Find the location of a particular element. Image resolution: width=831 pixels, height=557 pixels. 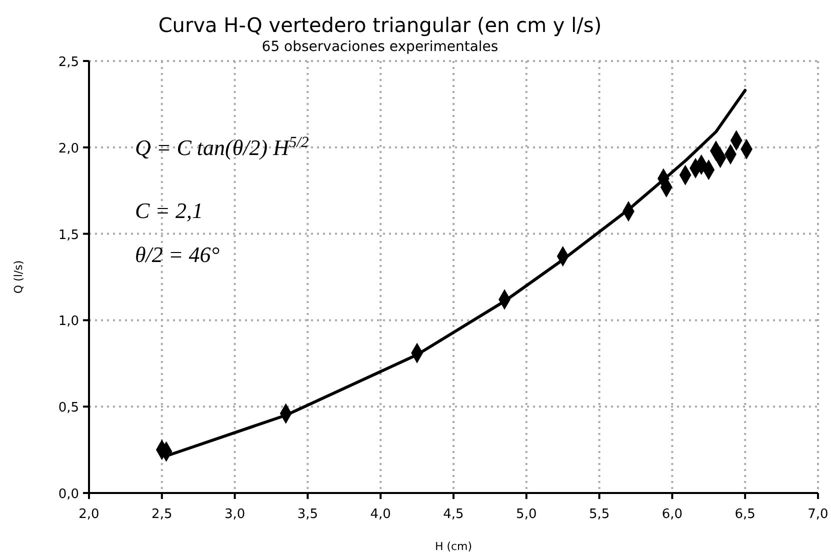

x-axis-title: H (cm) is located at coordinates (453, 546).